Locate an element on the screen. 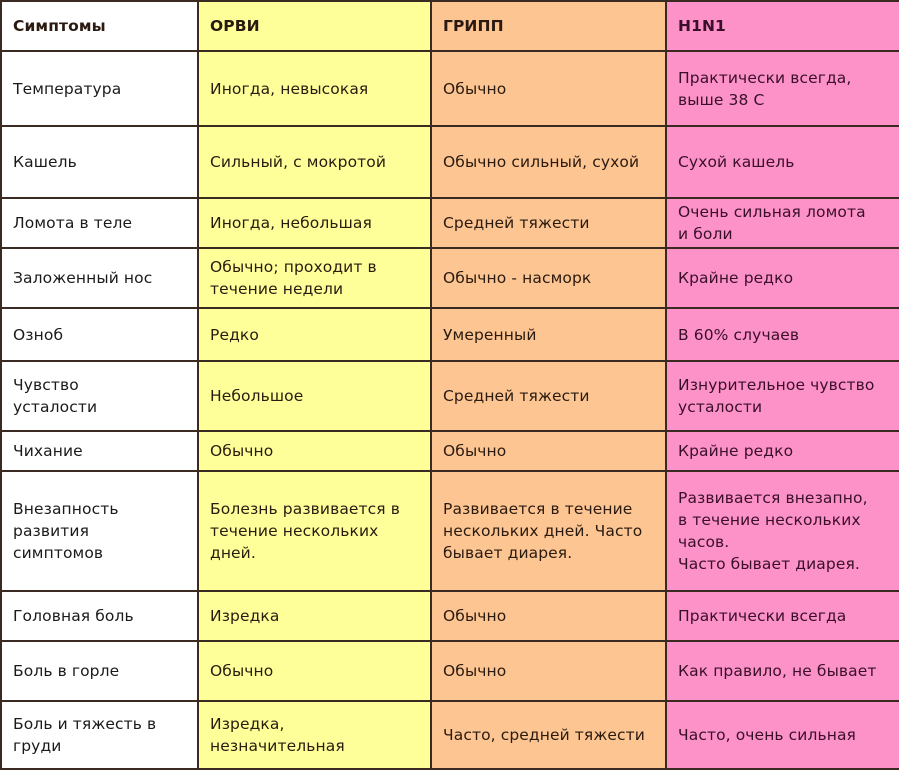 This screenshot has height=770, width=899. header-row: Симптомы ОРВИ ГРИПП H1N1 is located at coordinates (449, 26).